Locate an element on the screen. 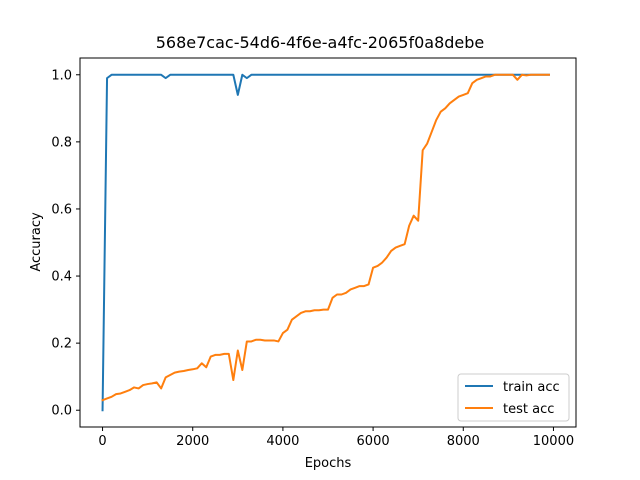  chart-title: 568e7cac-54d6-4f6e-a4fc-2065f0a8debe is located at coordinates (320, 42).